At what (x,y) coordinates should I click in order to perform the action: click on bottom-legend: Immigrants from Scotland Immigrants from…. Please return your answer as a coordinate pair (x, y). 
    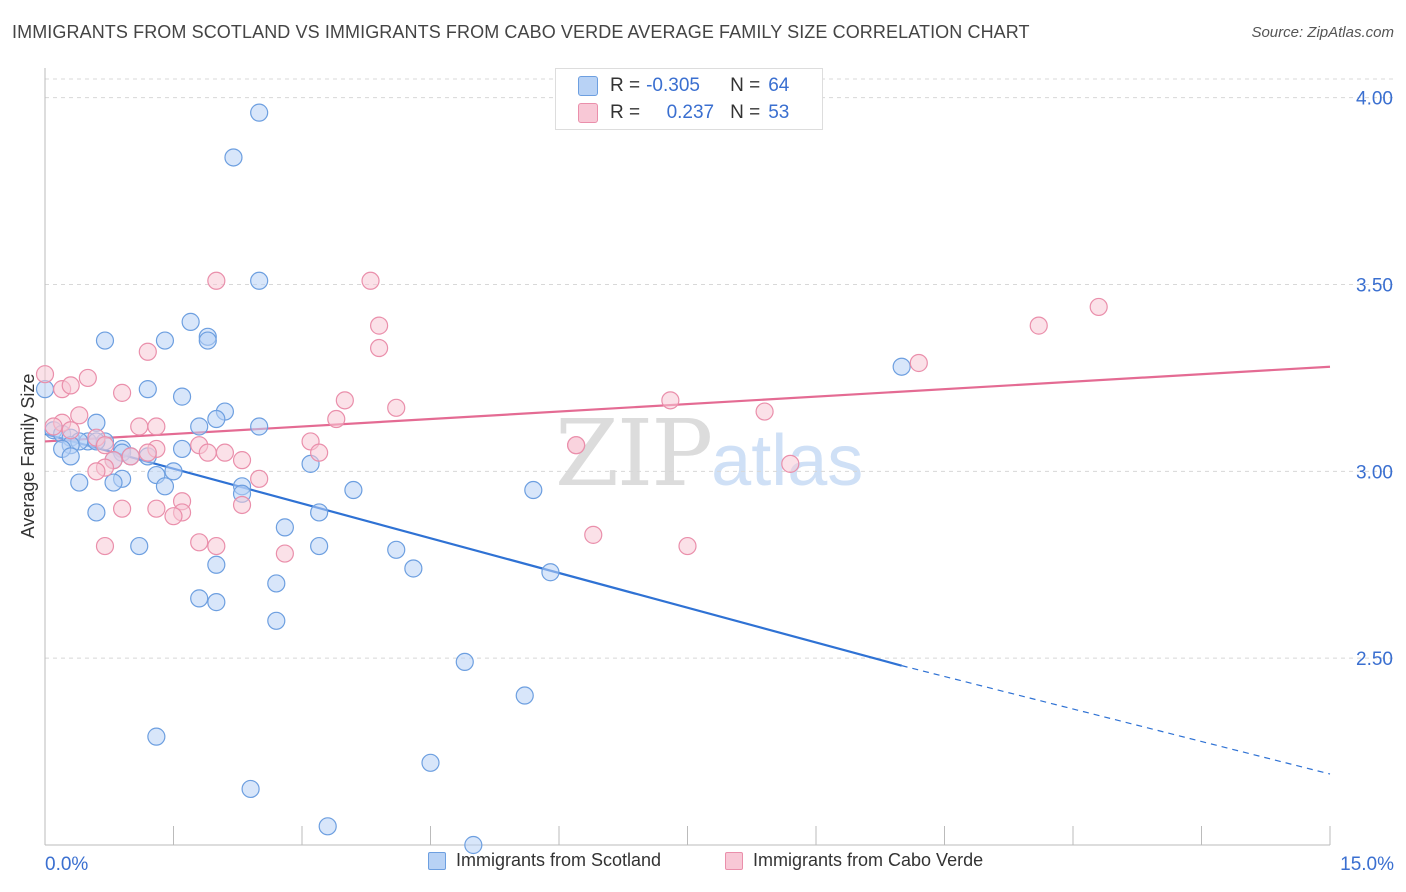
    Looking at the image, I should click on (703, 865).